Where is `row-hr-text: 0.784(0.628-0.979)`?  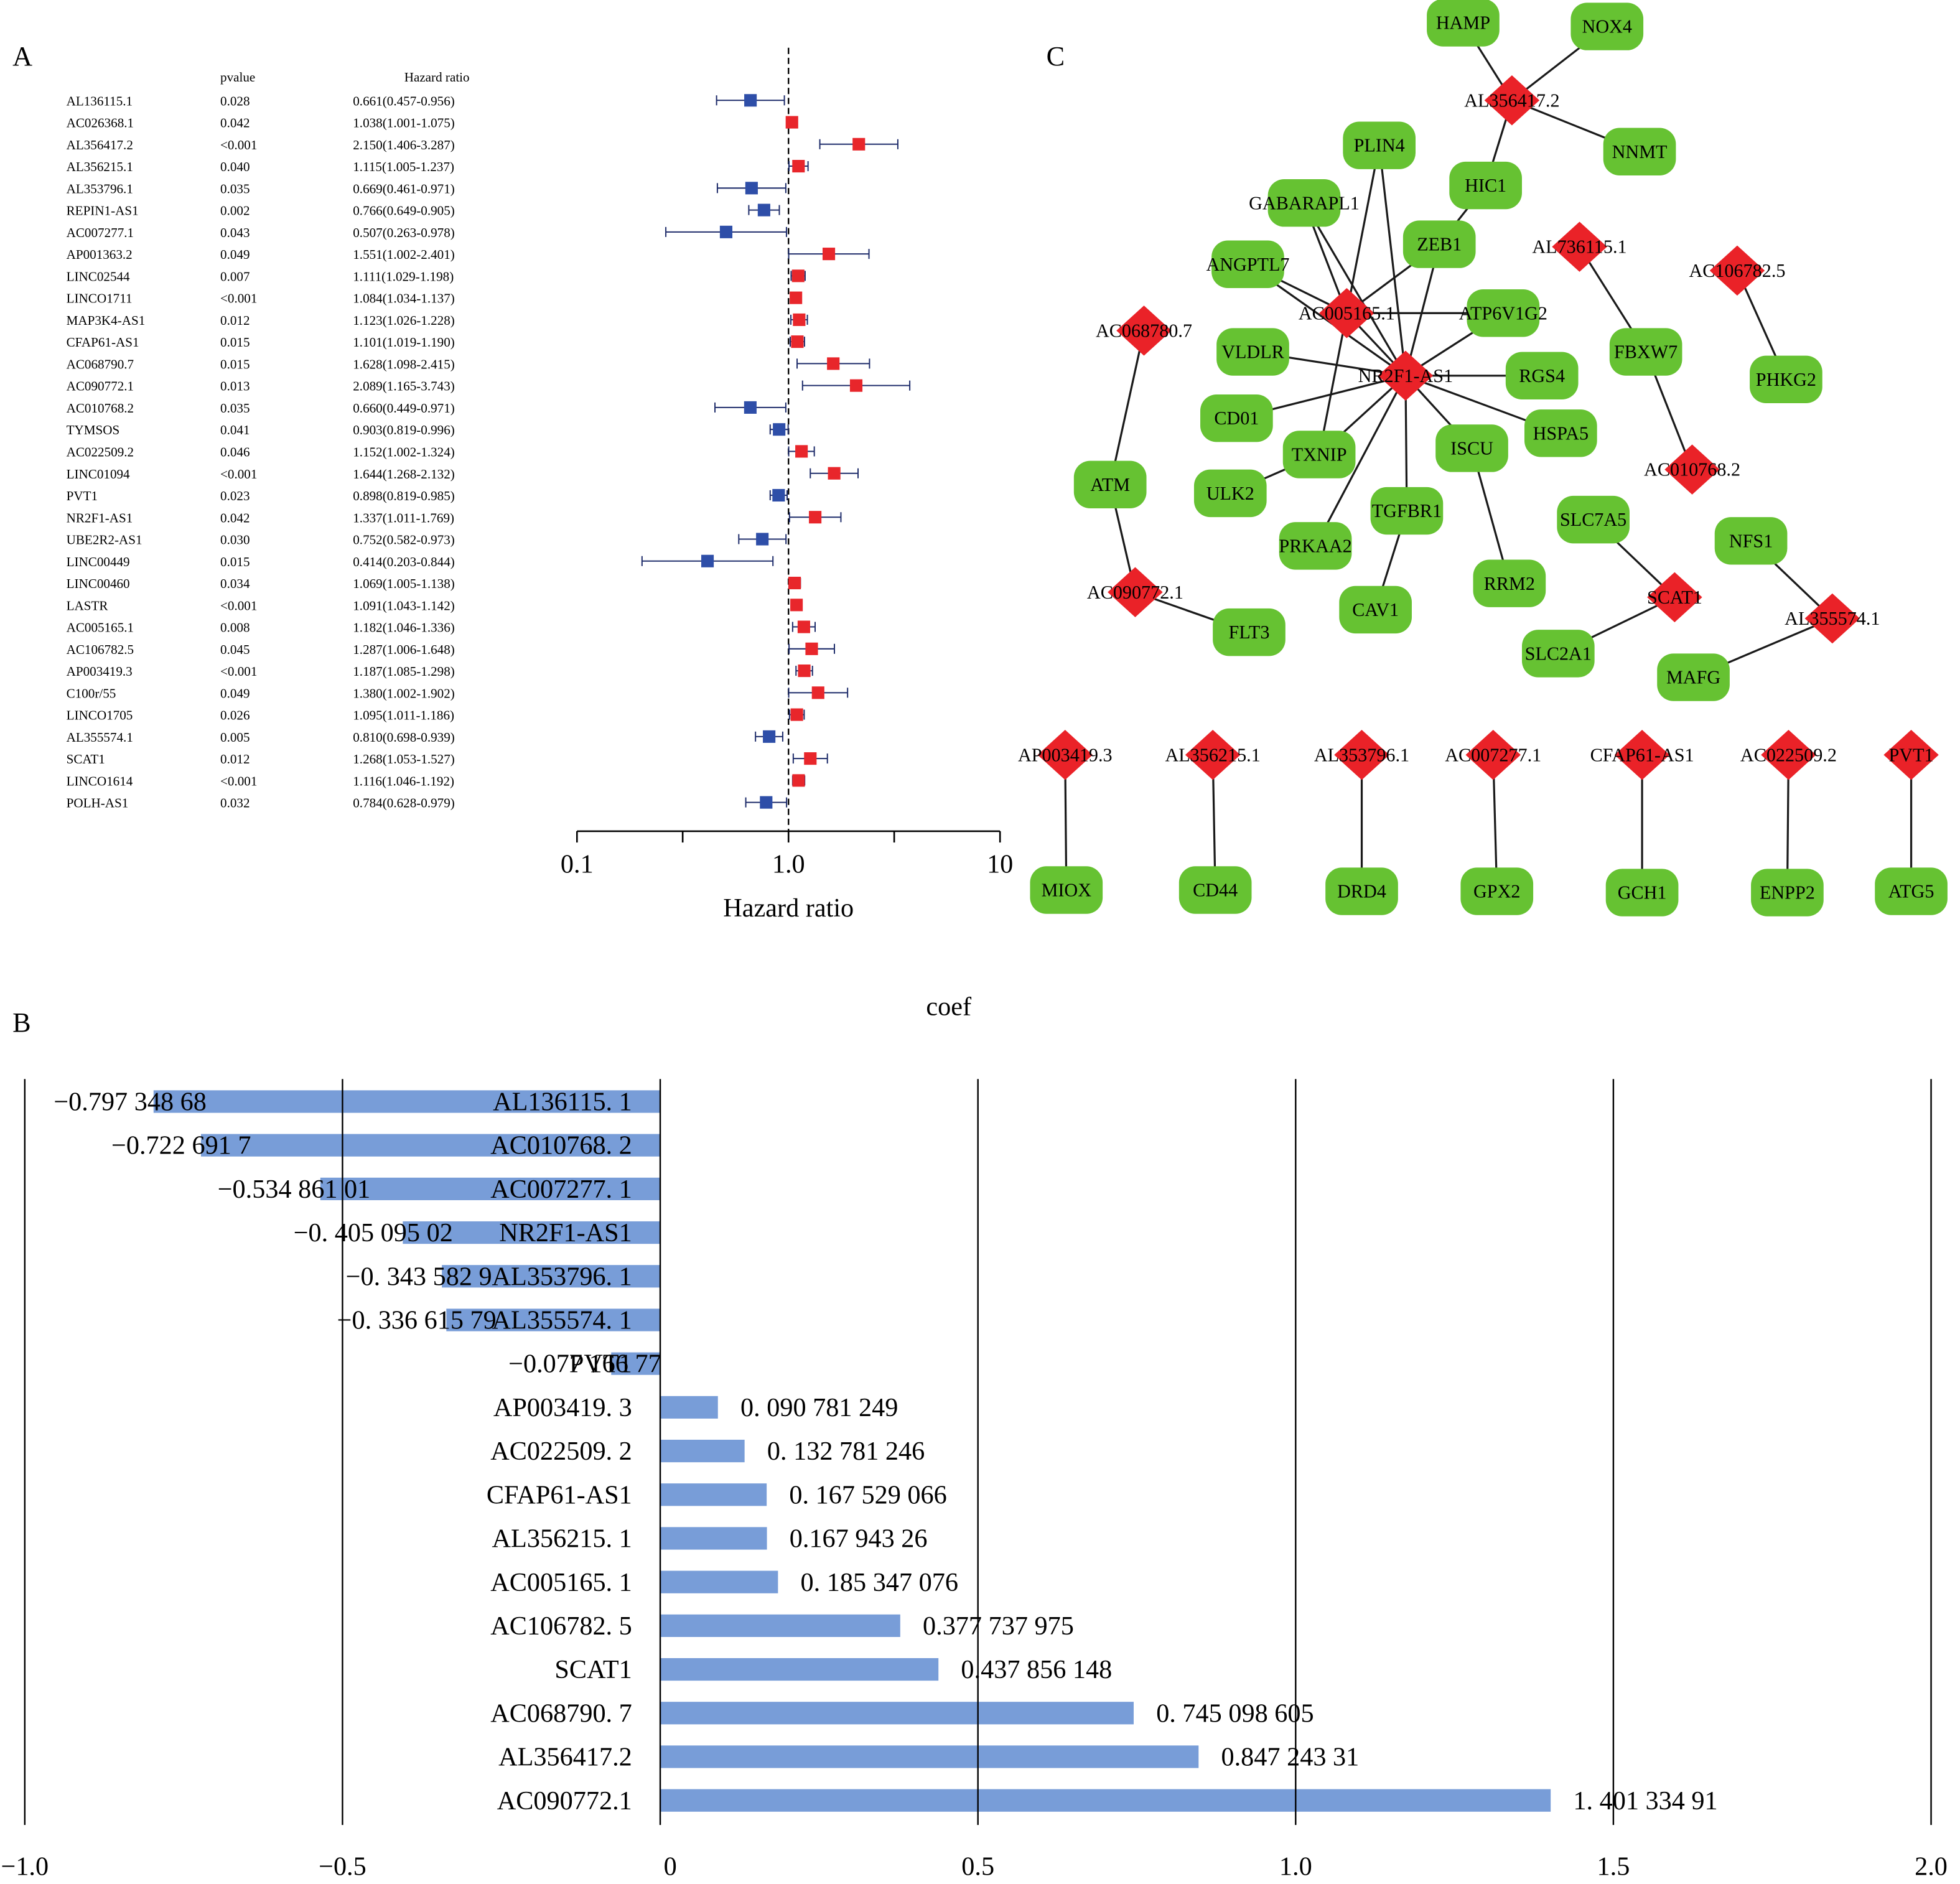
row-hr-text: 0.784(0.628-0.979) is located at coordinates (404, 804).